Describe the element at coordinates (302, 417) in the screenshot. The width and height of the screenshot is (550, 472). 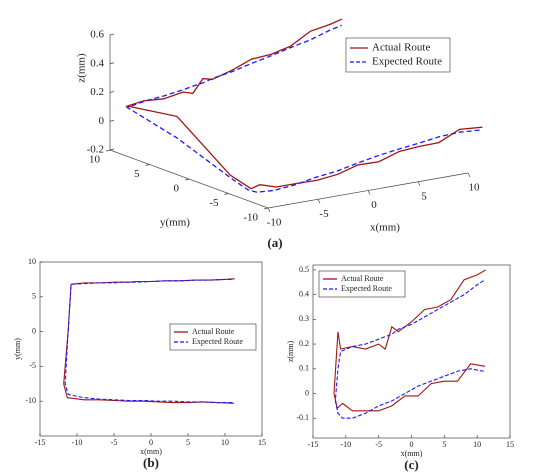
I see `y-tick-label: -0.1` at that location.